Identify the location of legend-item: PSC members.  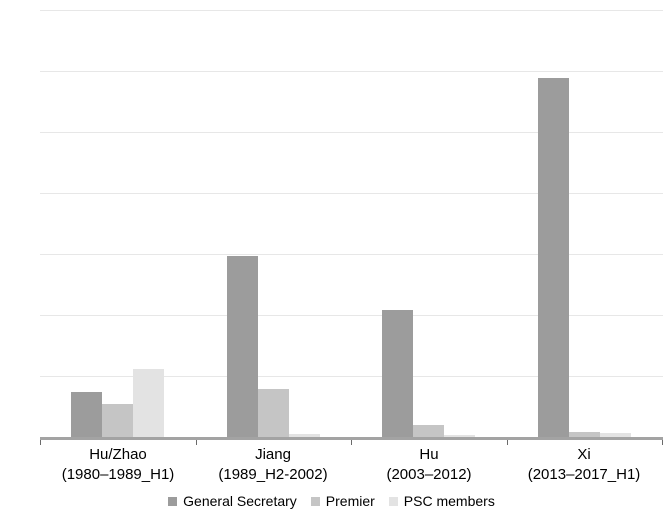
(441, 501).